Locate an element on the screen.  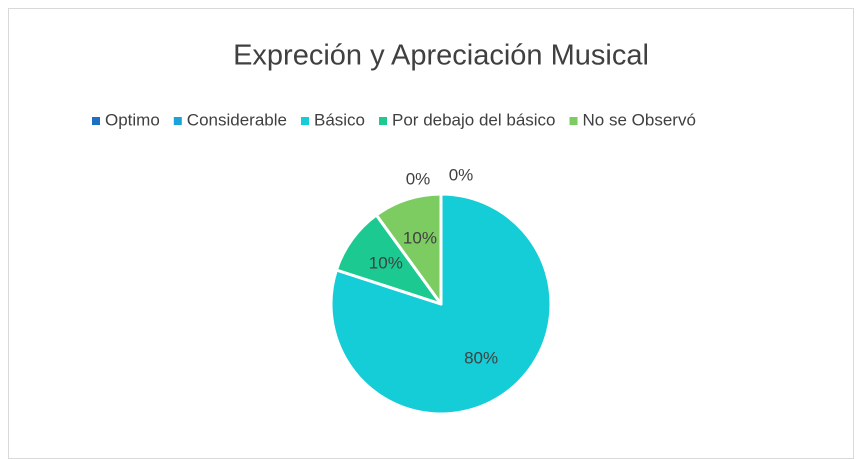
data-label: 80% is located at coordinates (481, 358).